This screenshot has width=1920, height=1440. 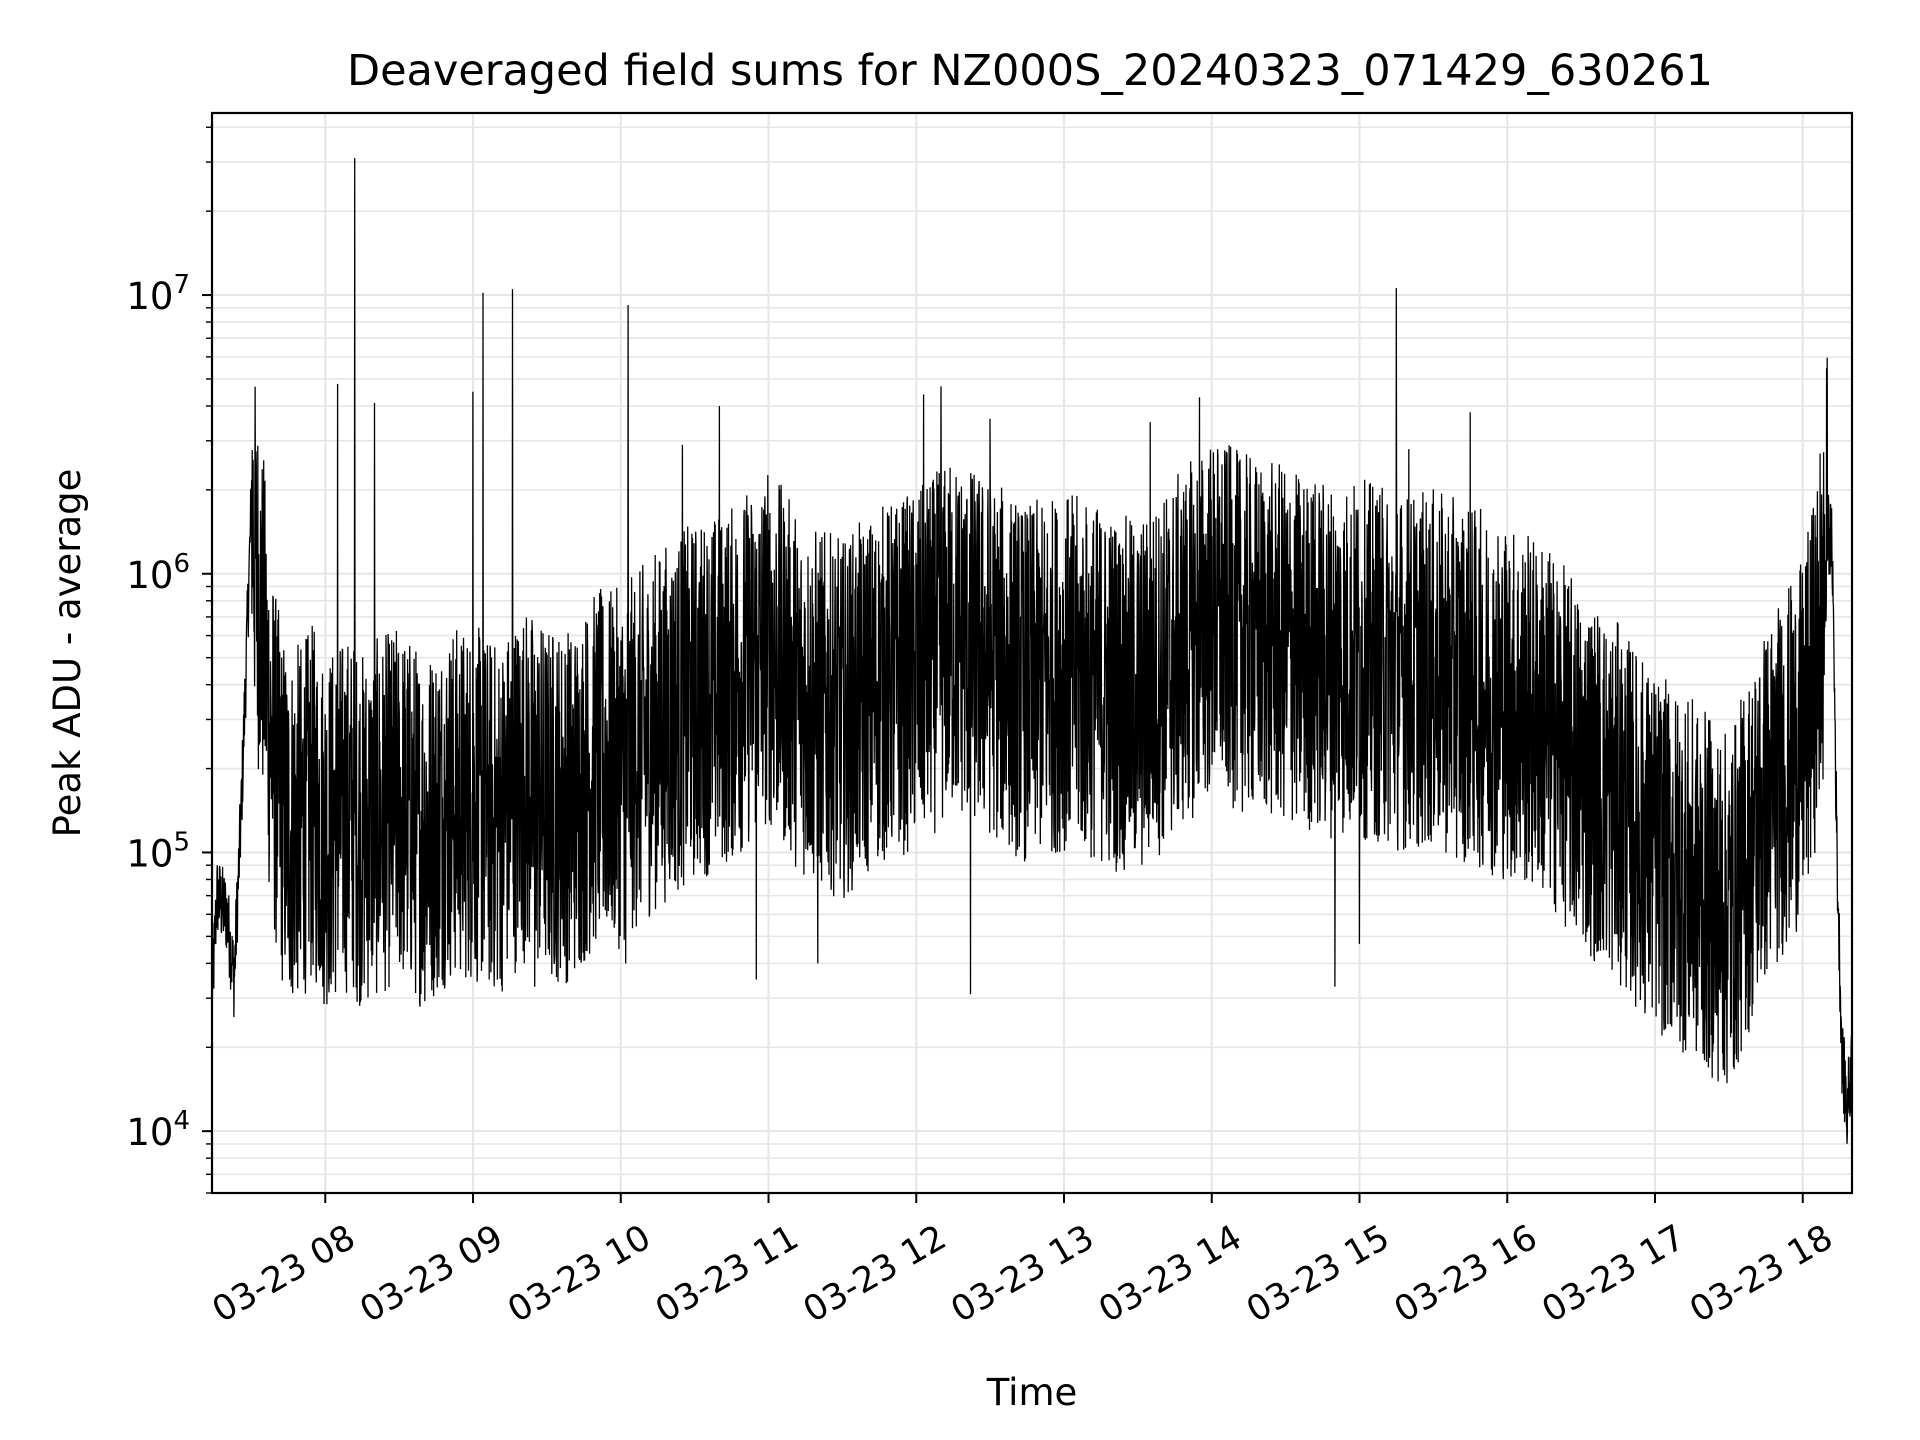 What do you see at coordinates (67, 653) in the screenshot?
I see `y-axis-label: Peak ADU - average` at bounding box center [67, 653].